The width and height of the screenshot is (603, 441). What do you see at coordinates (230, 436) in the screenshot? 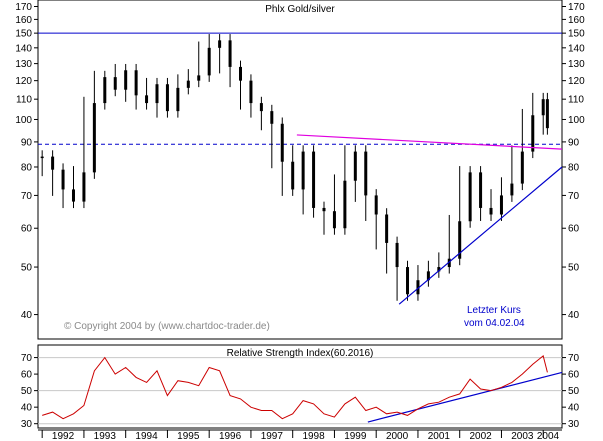
I see `x-axis-tick-label: 1996` at bounding box center [230, 436].